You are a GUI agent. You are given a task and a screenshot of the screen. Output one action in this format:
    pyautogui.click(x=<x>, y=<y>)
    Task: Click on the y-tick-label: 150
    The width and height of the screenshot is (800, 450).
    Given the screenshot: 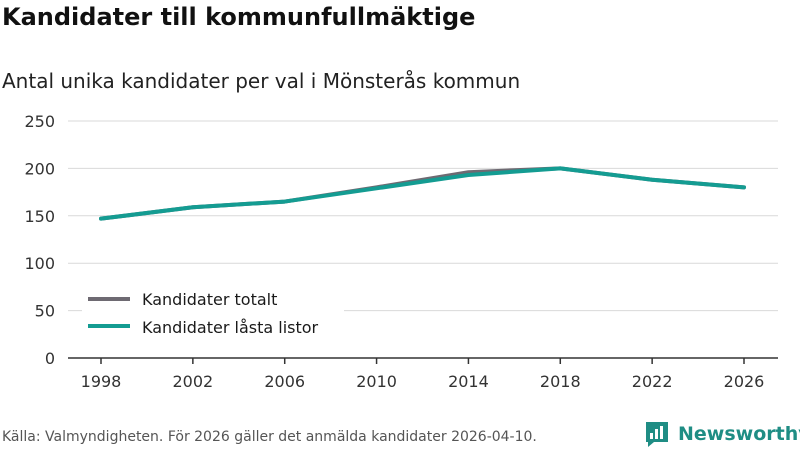 What is the action you would take?
    pyautogui.click(x=39, y=216)
    